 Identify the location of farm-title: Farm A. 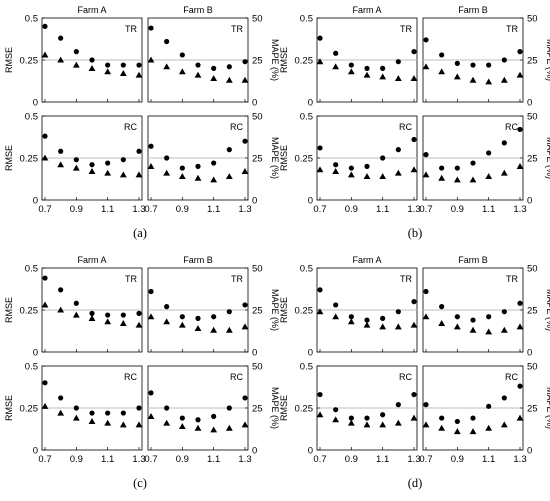
(91, 10).